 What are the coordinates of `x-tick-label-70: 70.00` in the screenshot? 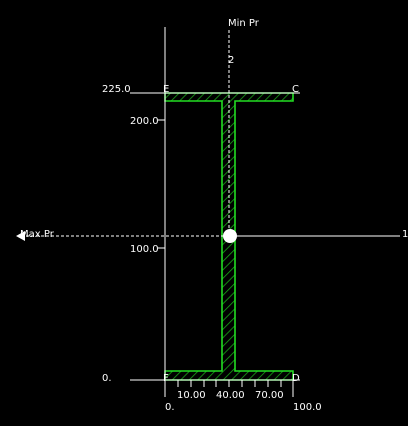 It's located at (269, 395).